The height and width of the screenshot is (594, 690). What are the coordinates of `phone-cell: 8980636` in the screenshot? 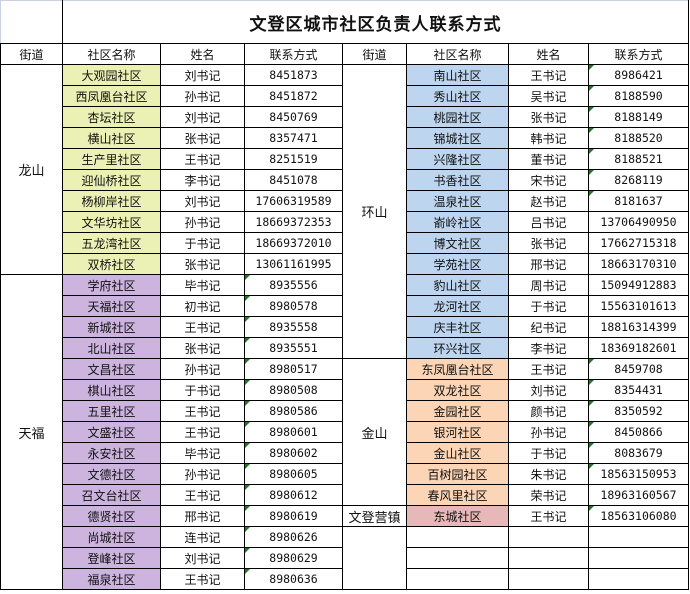 It's located at (293, 579).